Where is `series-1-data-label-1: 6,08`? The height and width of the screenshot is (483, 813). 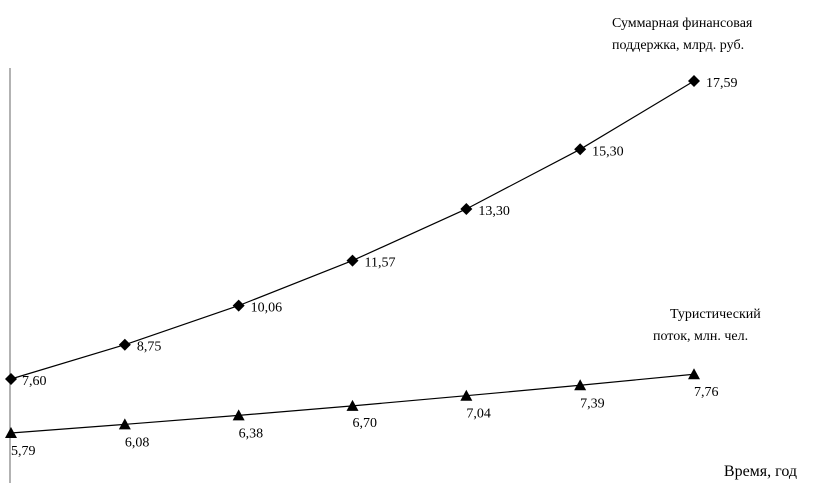 series-1-data-label-1: 6,08 is located at coordinates (137, 442).